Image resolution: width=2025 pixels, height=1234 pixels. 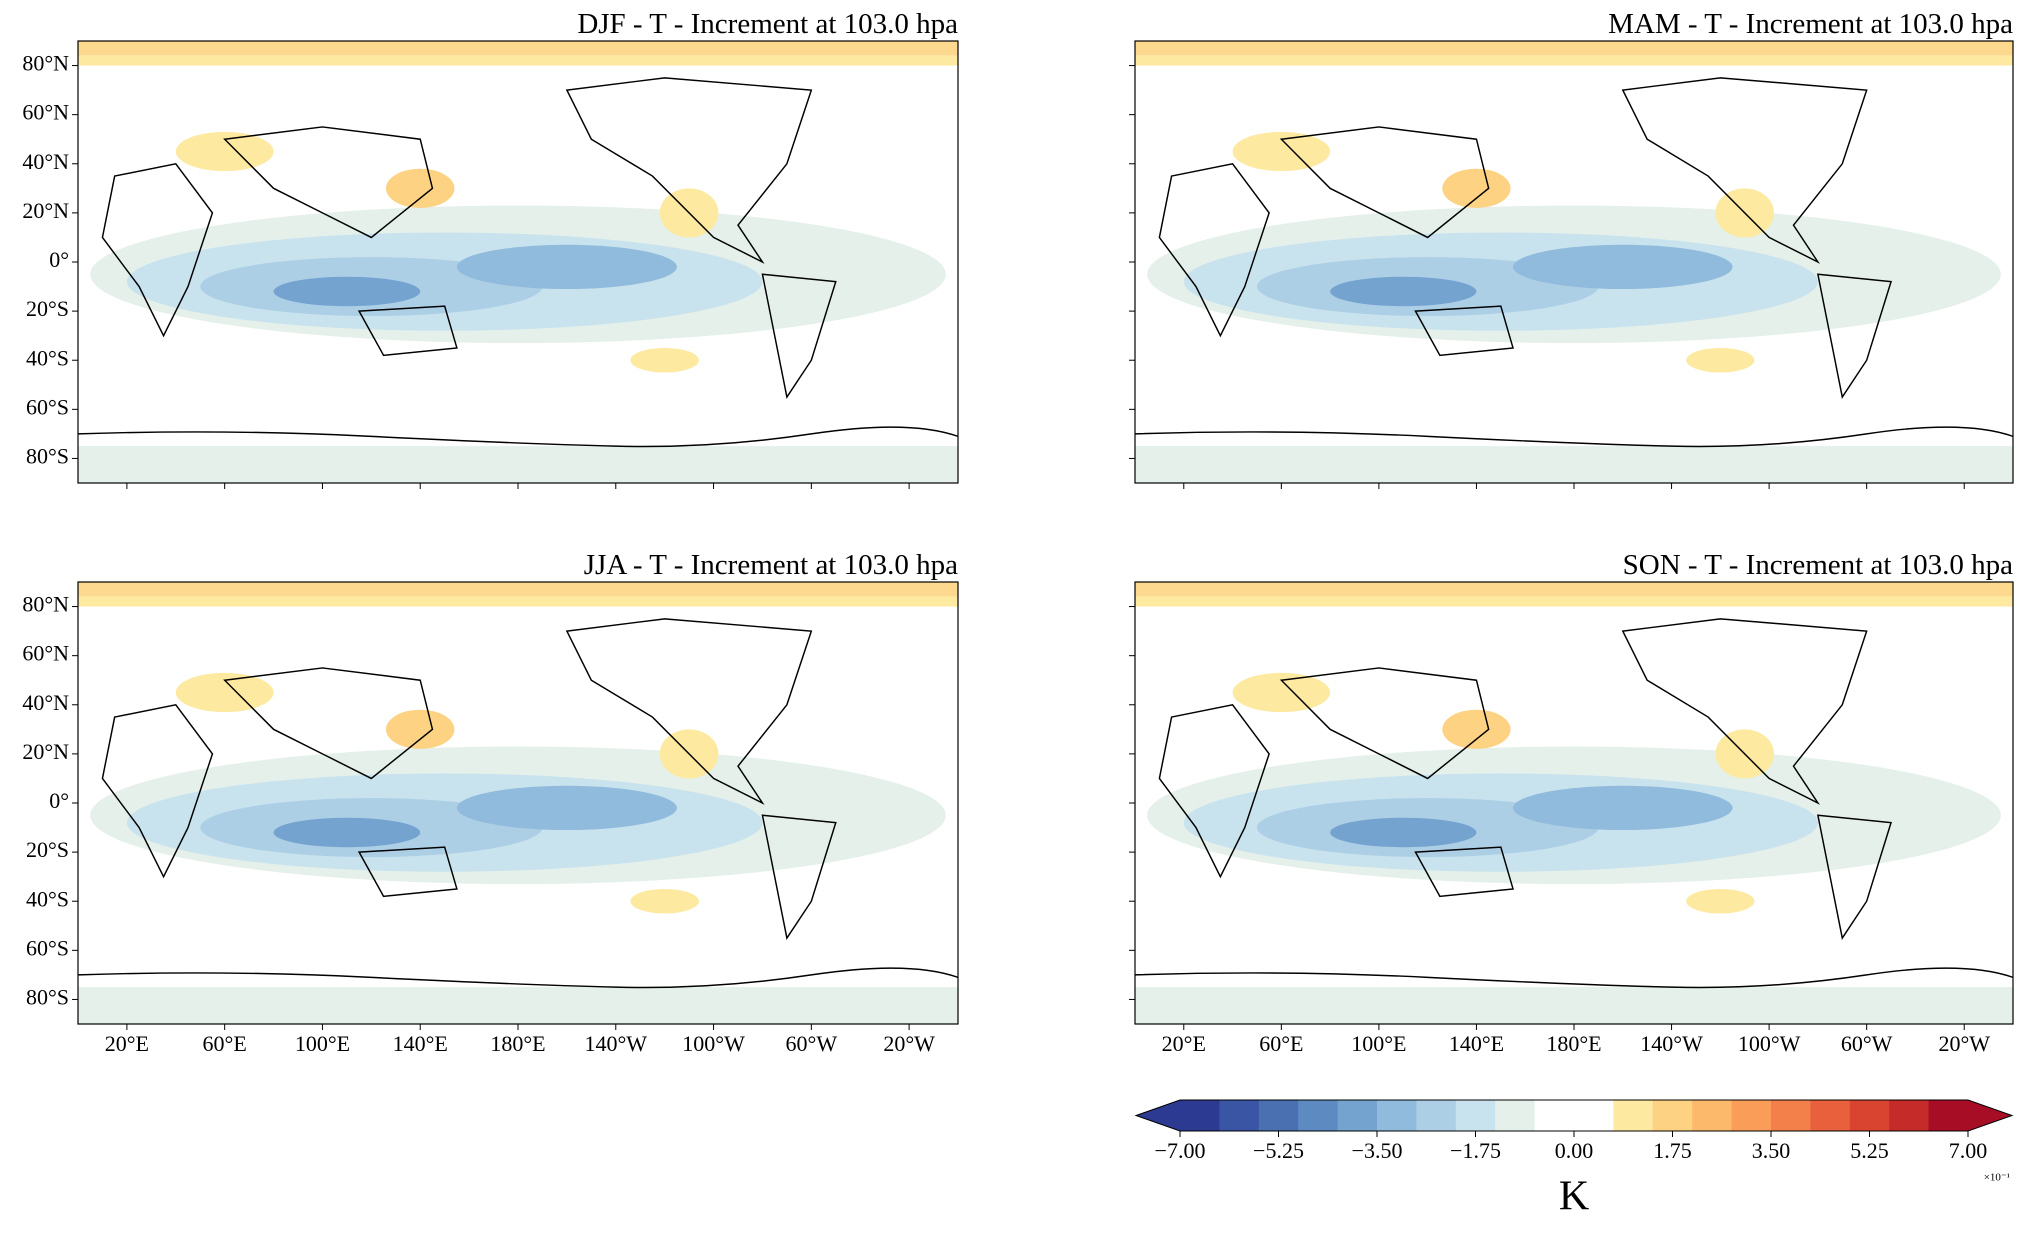 What do you see at coordinates (1818, 565) in the screenshot?
I see `panel-title: SON - T - Increment at 103.0 hpa` at bounding box center [1818, 565].